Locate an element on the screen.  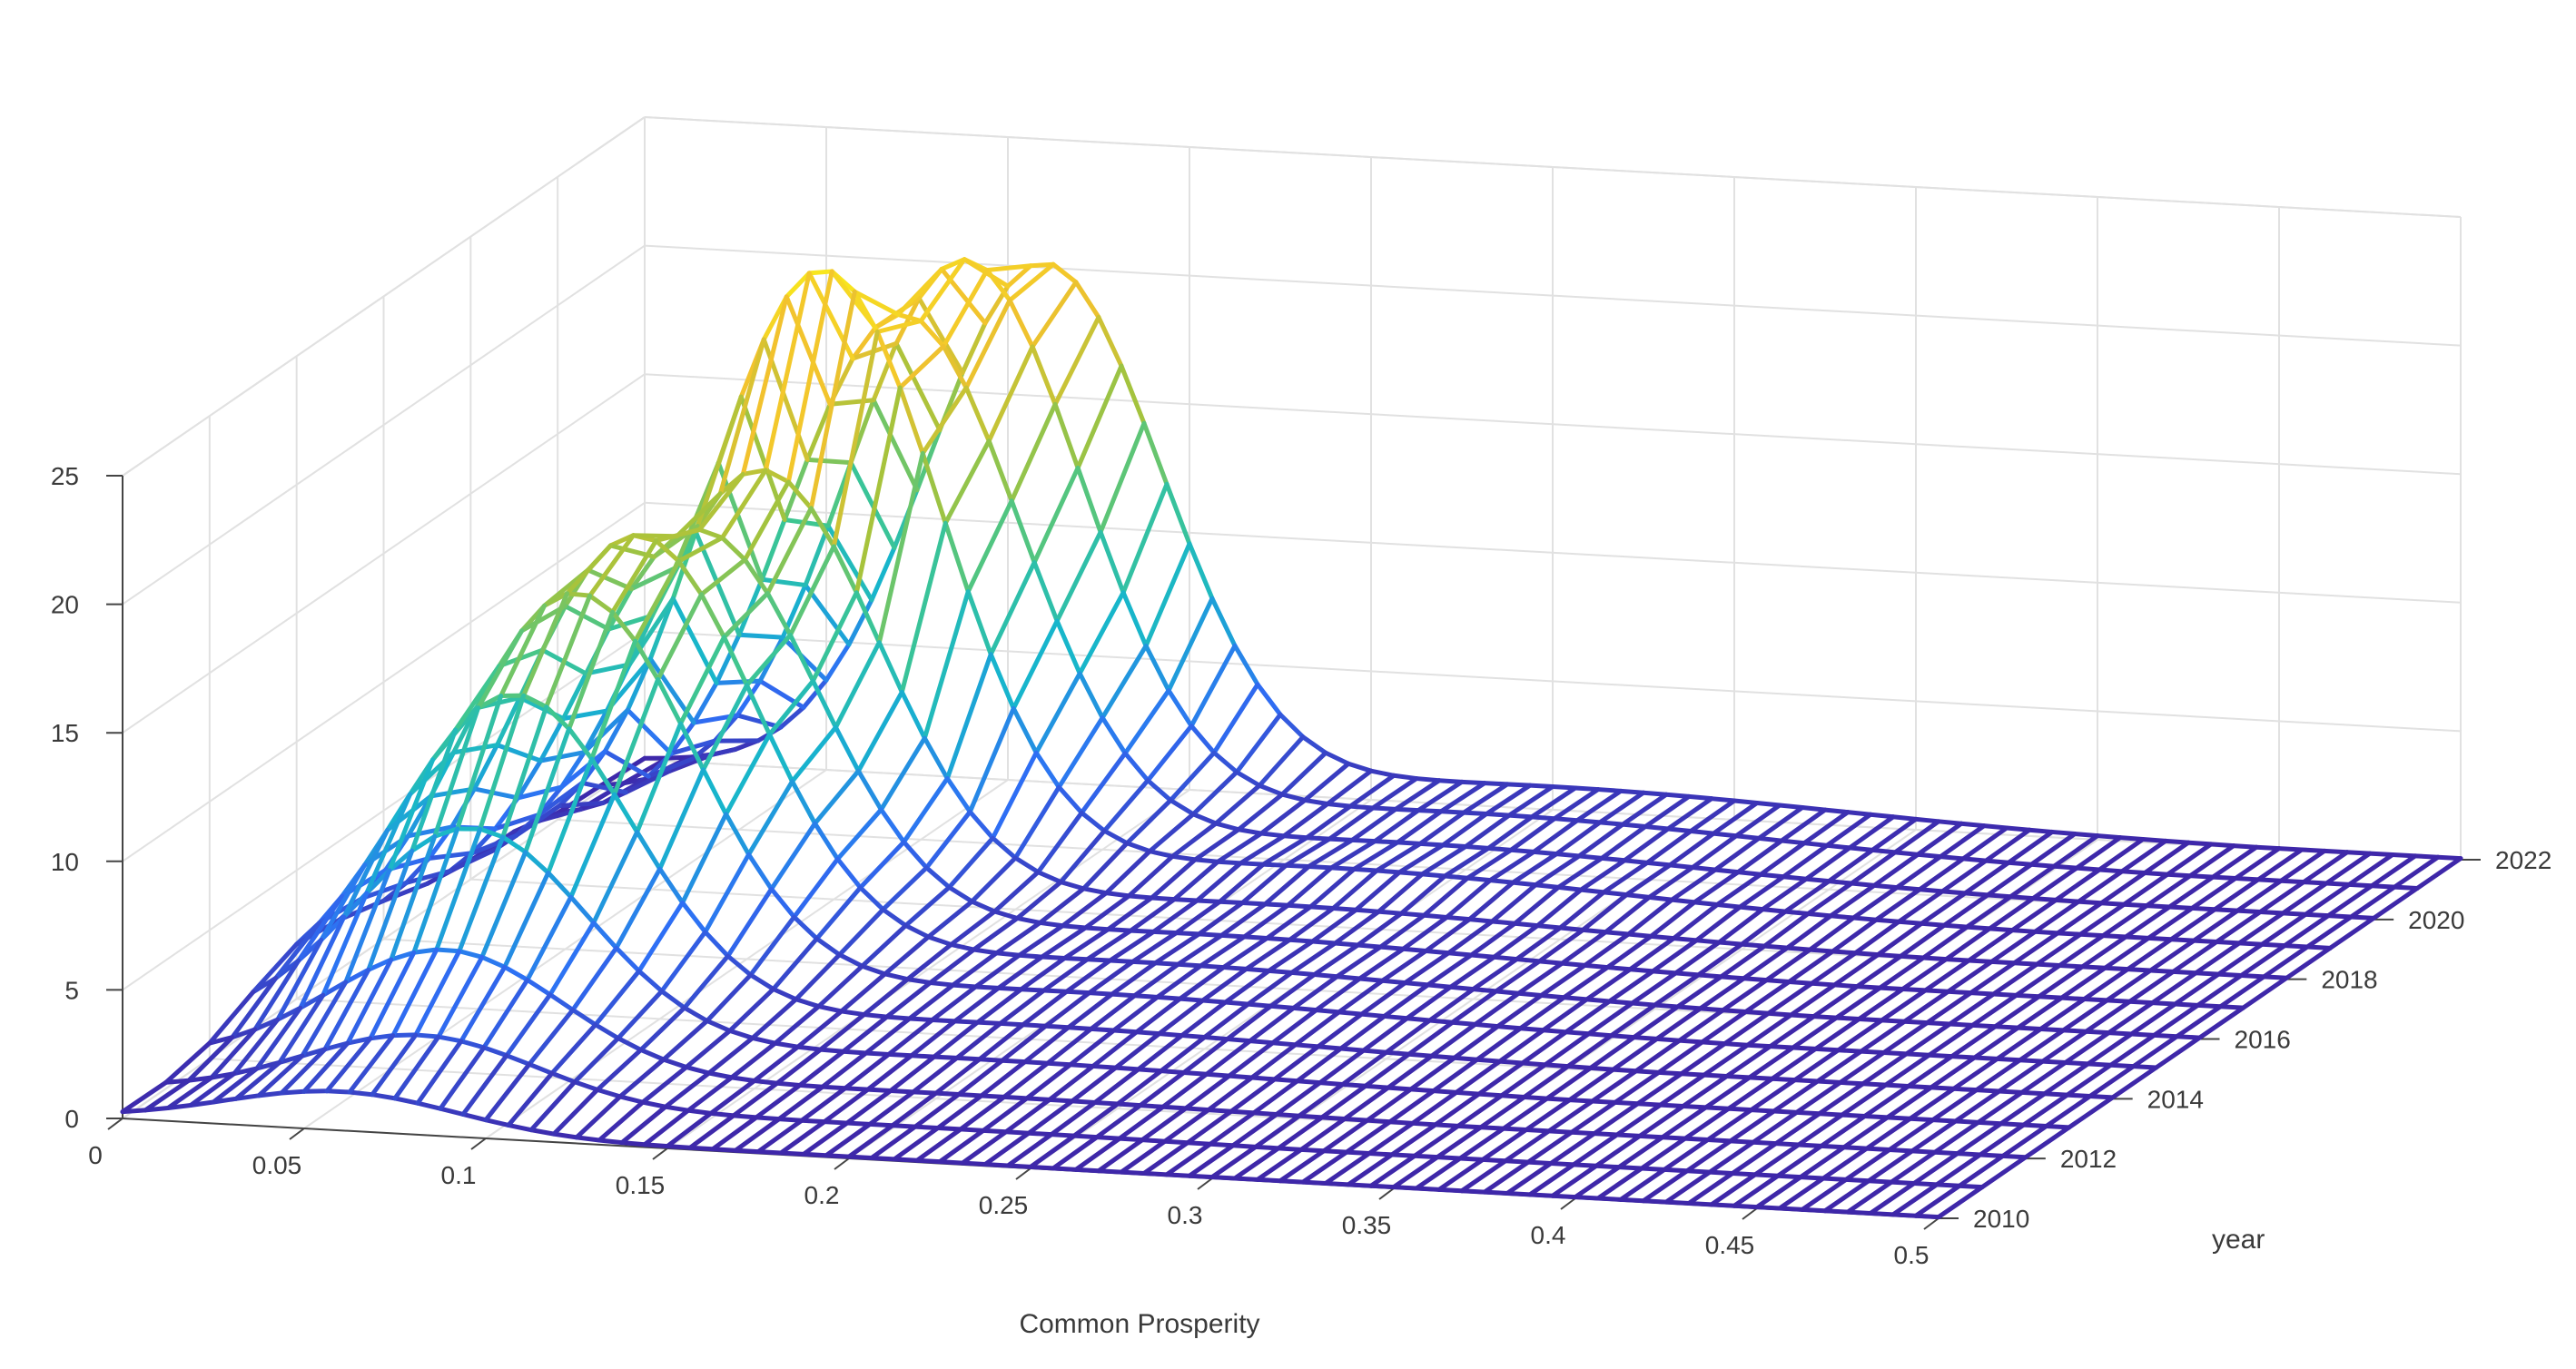
z-tick-label-0: 0 is located at coordinates (71, 1119).